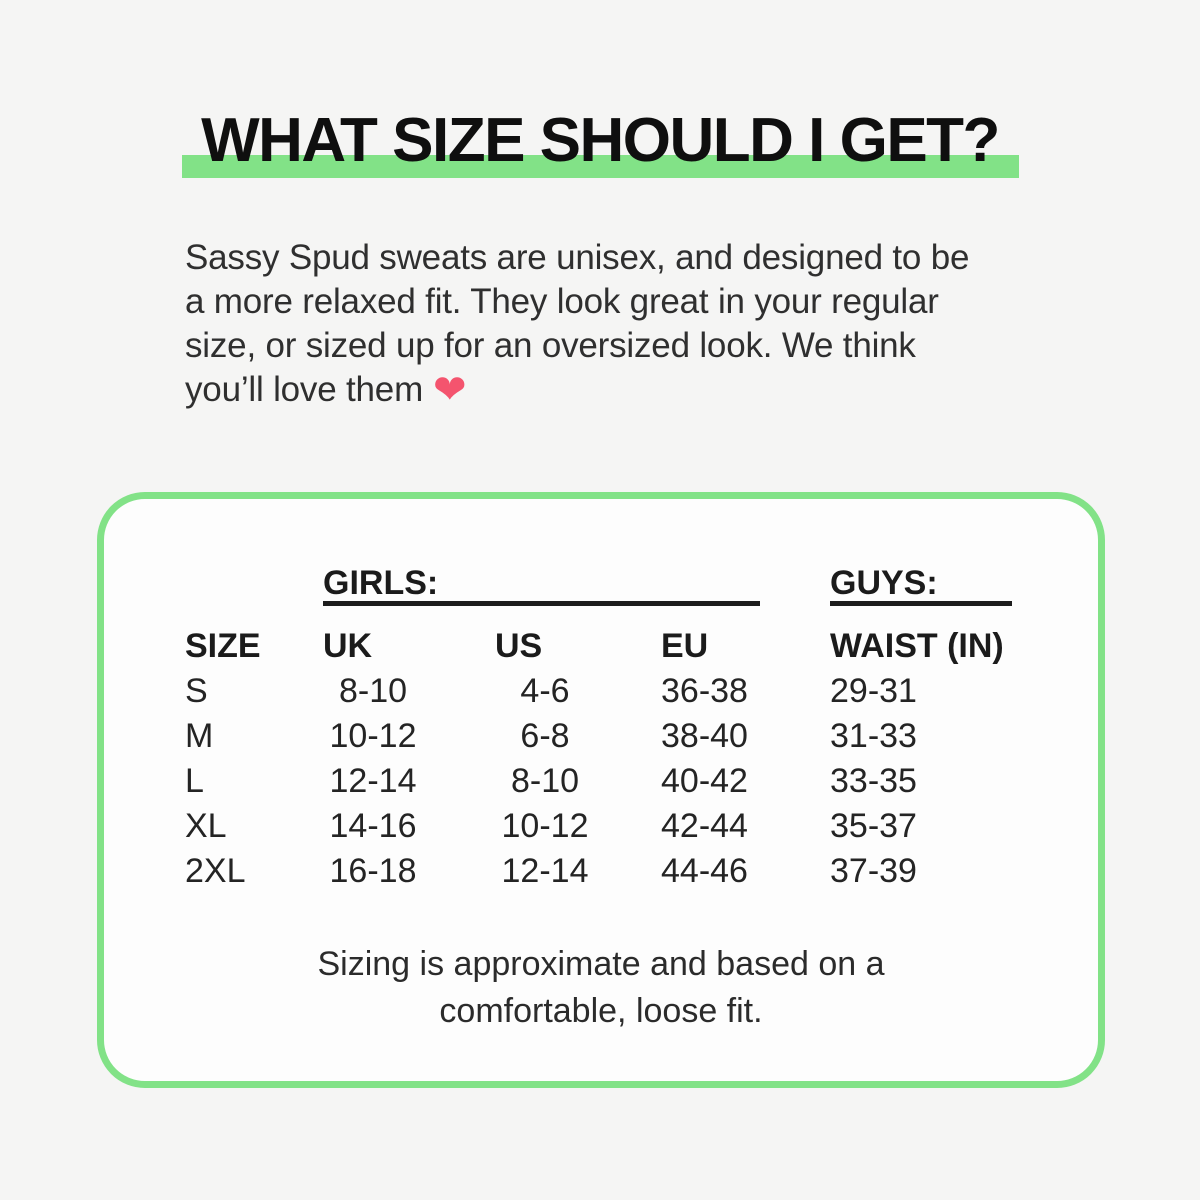 The image size is (1200, 1200). Describe the element at coordinates (577, 390) in the screenshot. I see `intro-line: you’ll love them ❤` at that location.